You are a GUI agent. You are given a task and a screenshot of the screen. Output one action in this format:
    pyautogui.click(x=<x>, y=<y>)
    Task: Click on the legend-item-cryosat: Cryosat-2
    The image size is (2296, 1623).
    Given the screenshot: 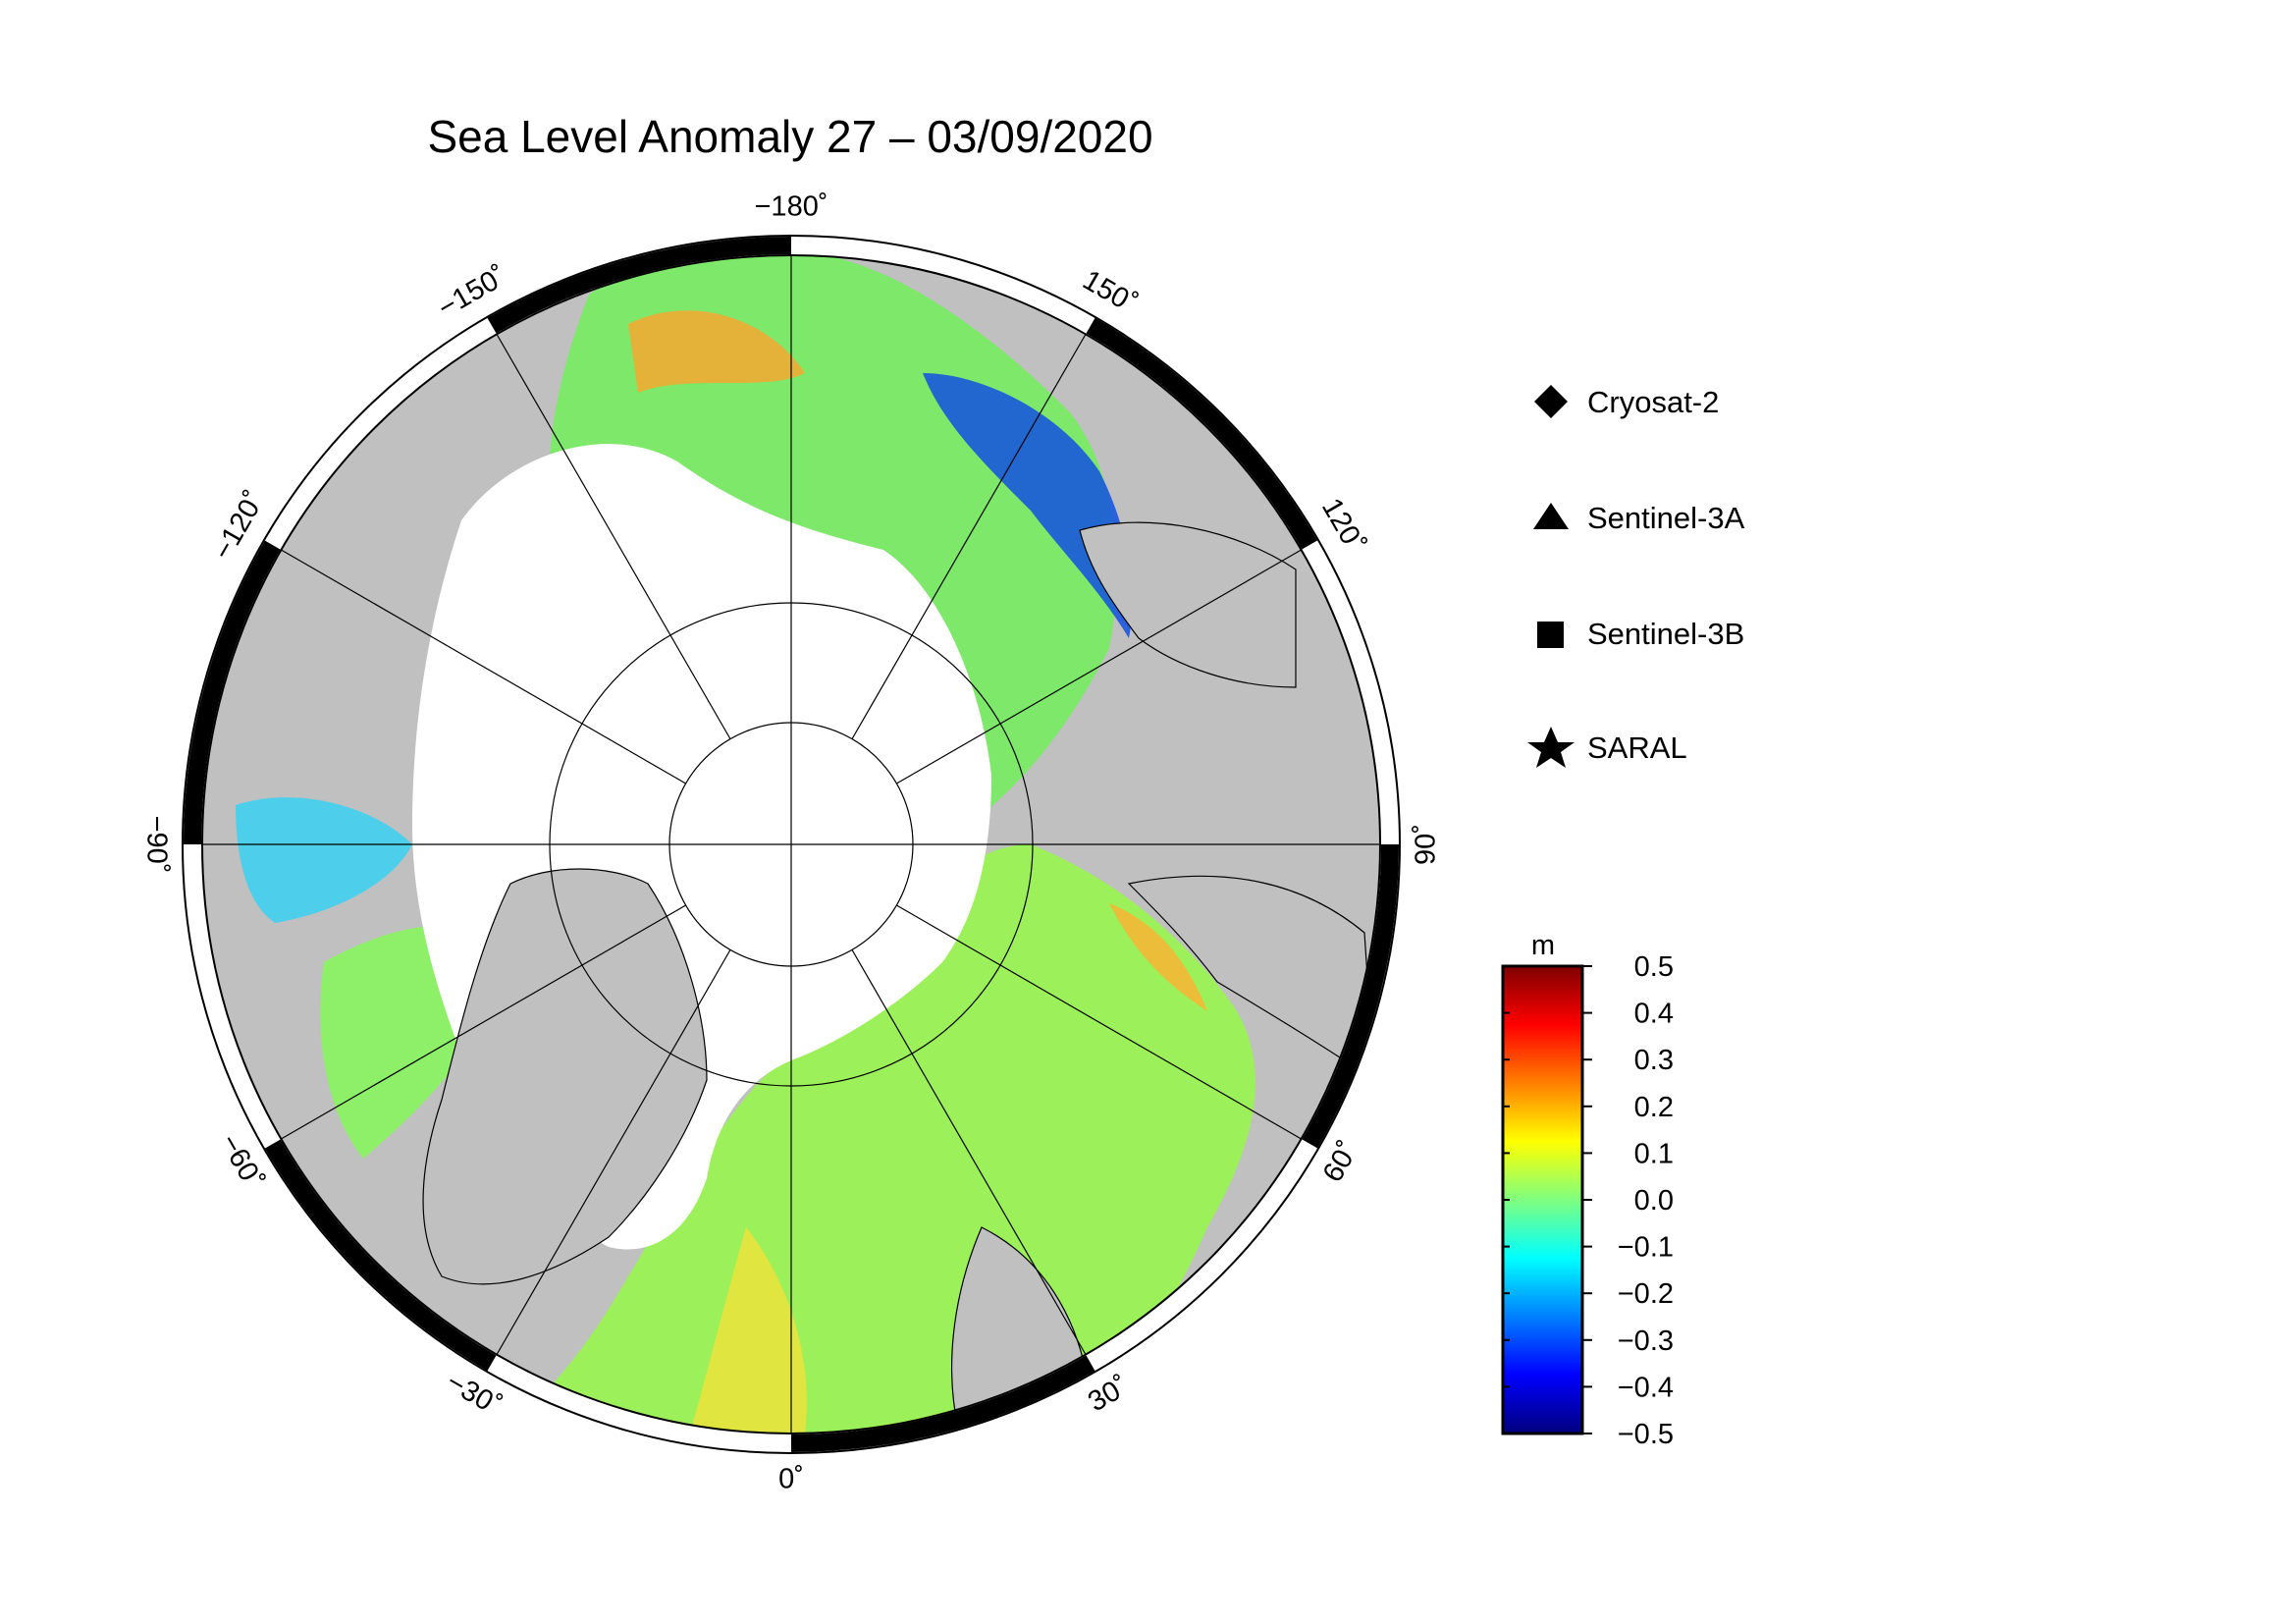 What is the action you would take?
    pyautogui.click(x=1626, y=402)
    